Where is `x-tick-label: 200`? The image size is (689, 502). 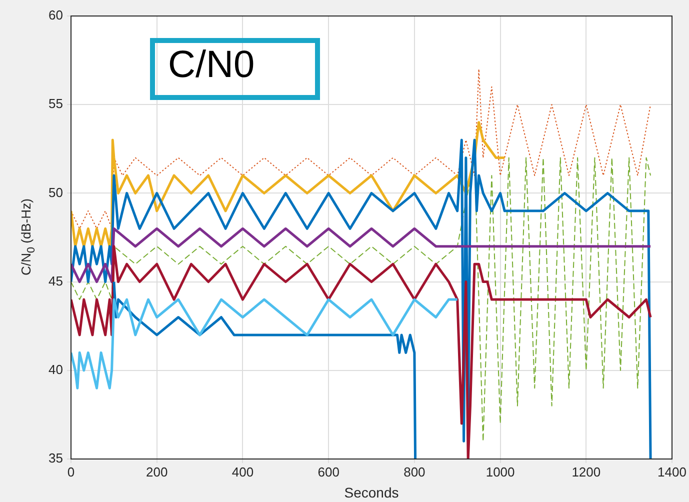 x-tick-label: 200 is located at coordinates (157, 472).